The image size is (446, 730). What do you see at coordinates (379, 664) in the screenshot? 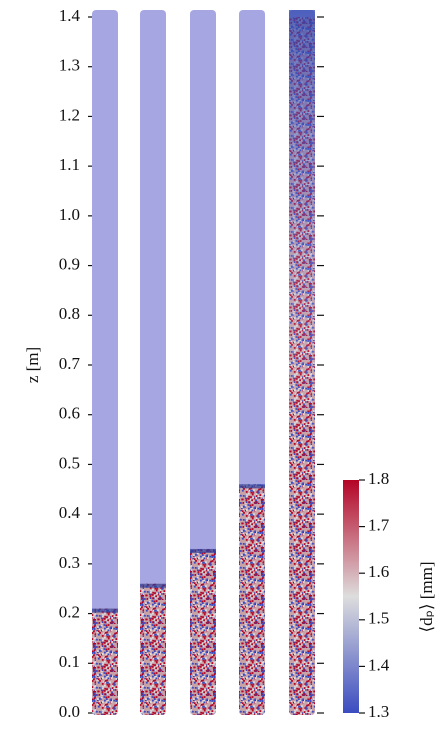
I see `colorbar-tick-label: 1.4` at bounding box center [379, 664].